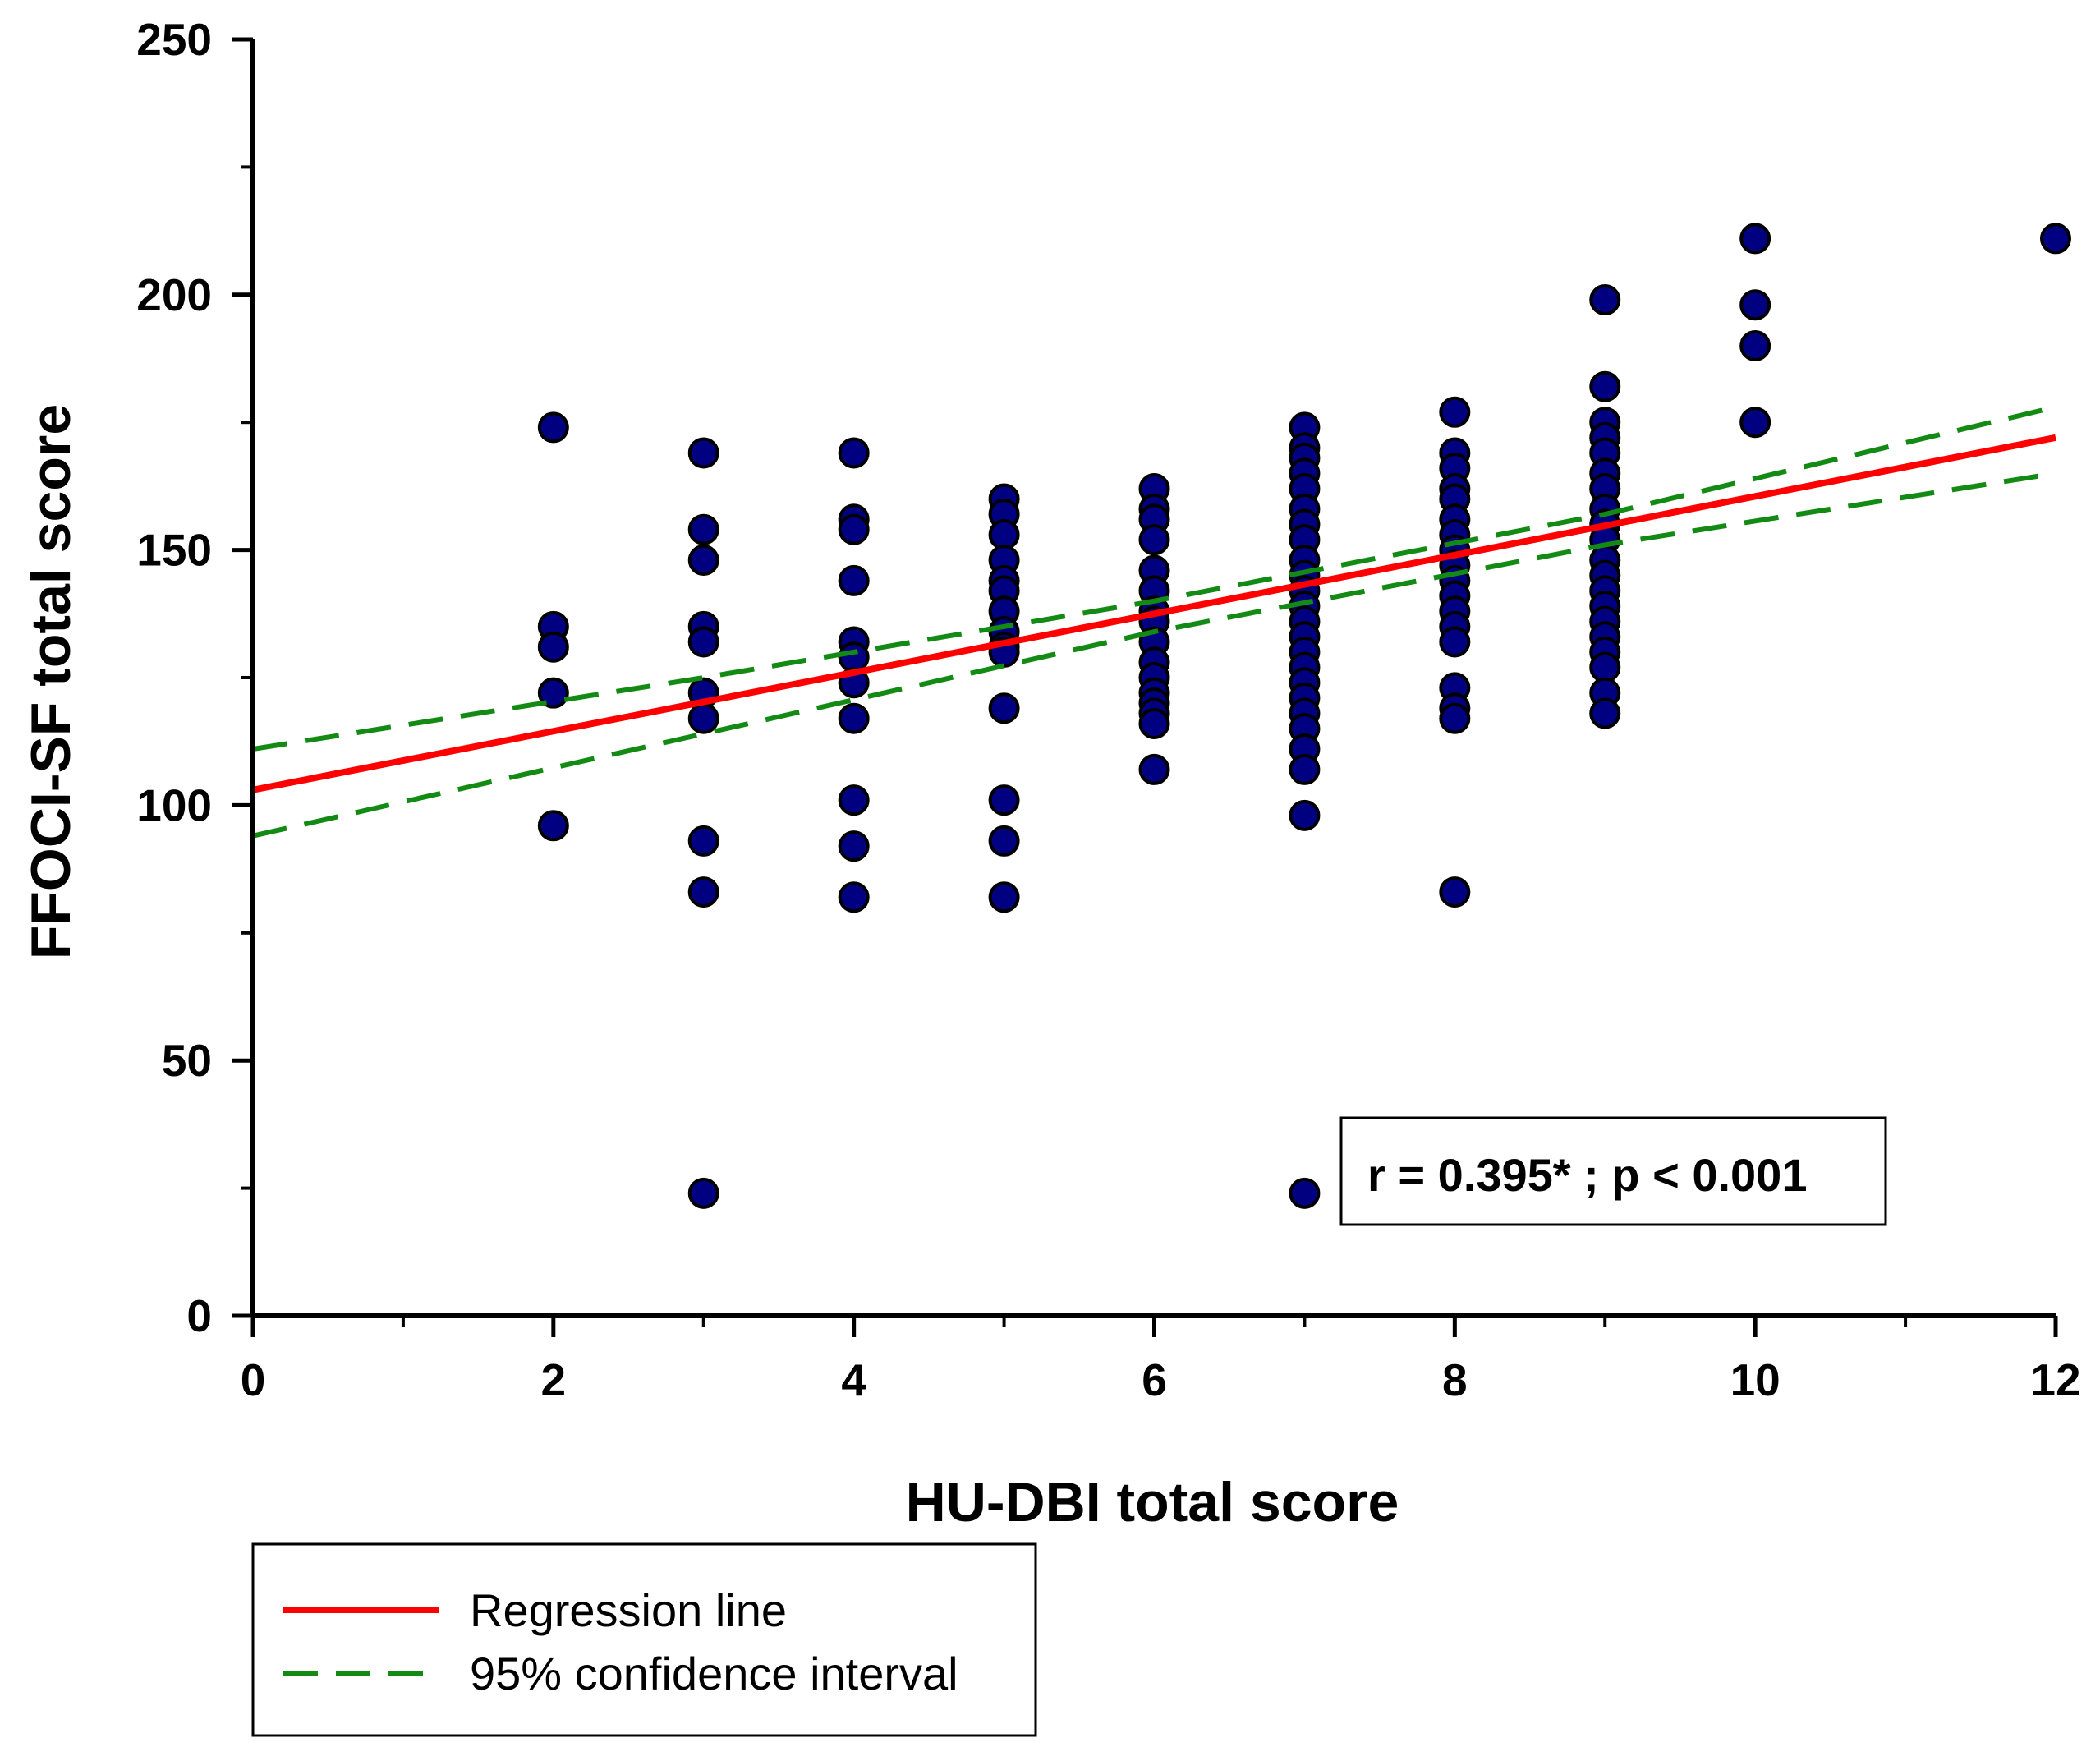  Describe the element at coordinates (1587, 1175) in the screenshot. I see `correlation-annotation: r = 0.395* ; p < 0.001` at that location.